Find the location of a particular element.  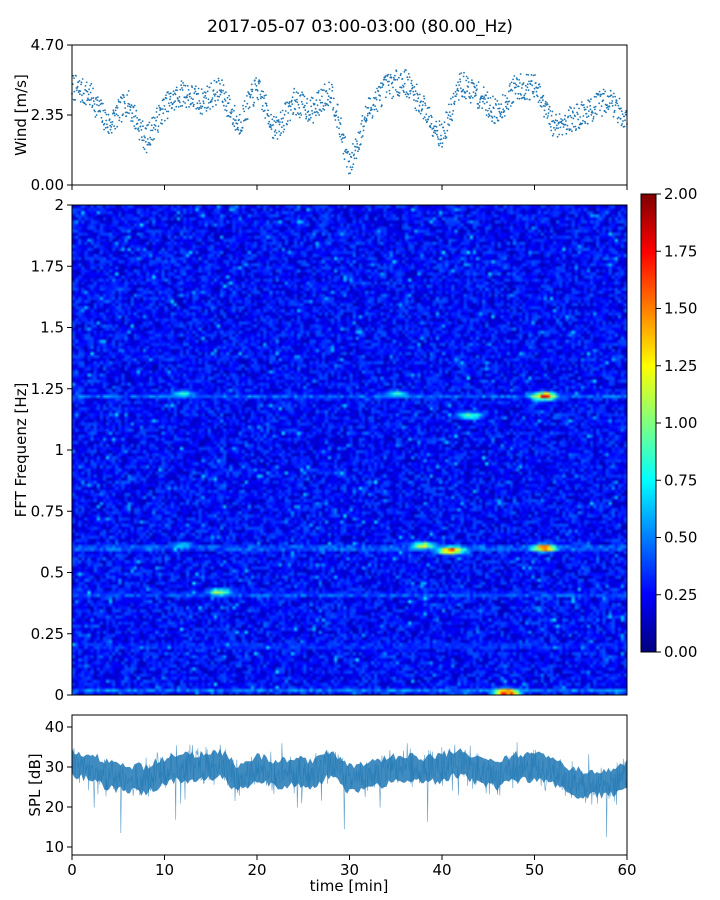

spl-xtick-label: 60 is located at coordinates (626, 870).